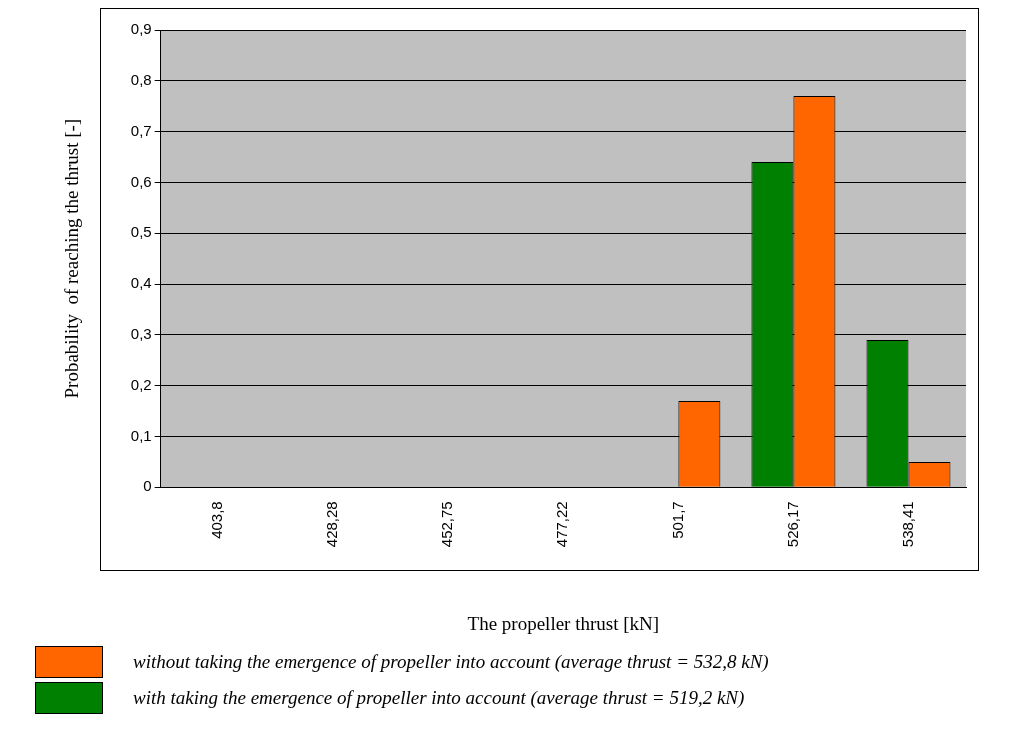  I want to click on y-axis-title: Probability of reaching the thrust [-], so click(72, 258).